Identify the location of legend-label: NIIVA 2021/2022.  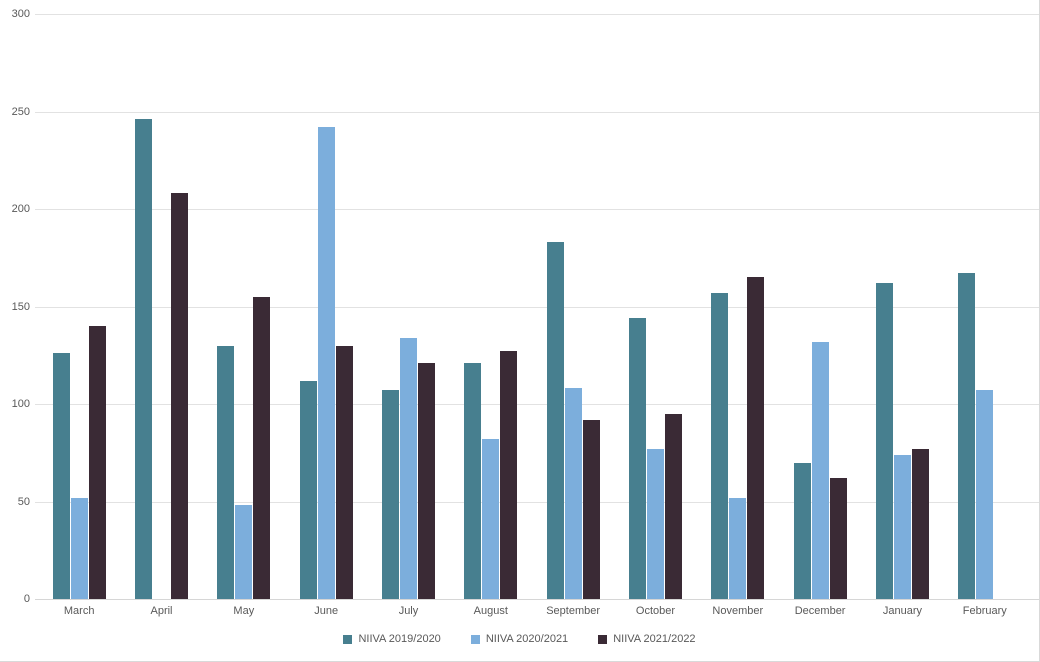
(654, 639).